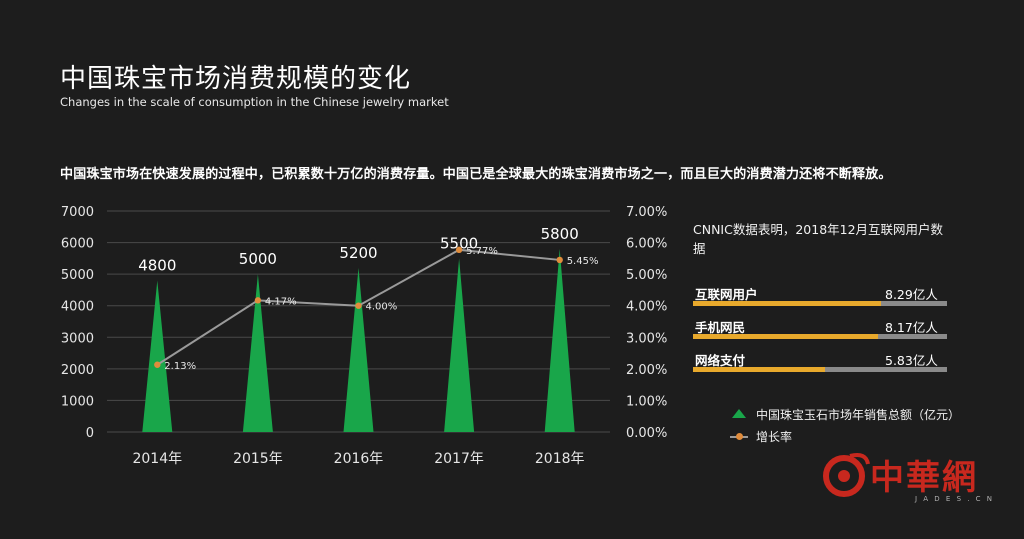 This screenshot has width=1024, height=539. I want to click on growth-label: 4.00%, so click(382, 307).